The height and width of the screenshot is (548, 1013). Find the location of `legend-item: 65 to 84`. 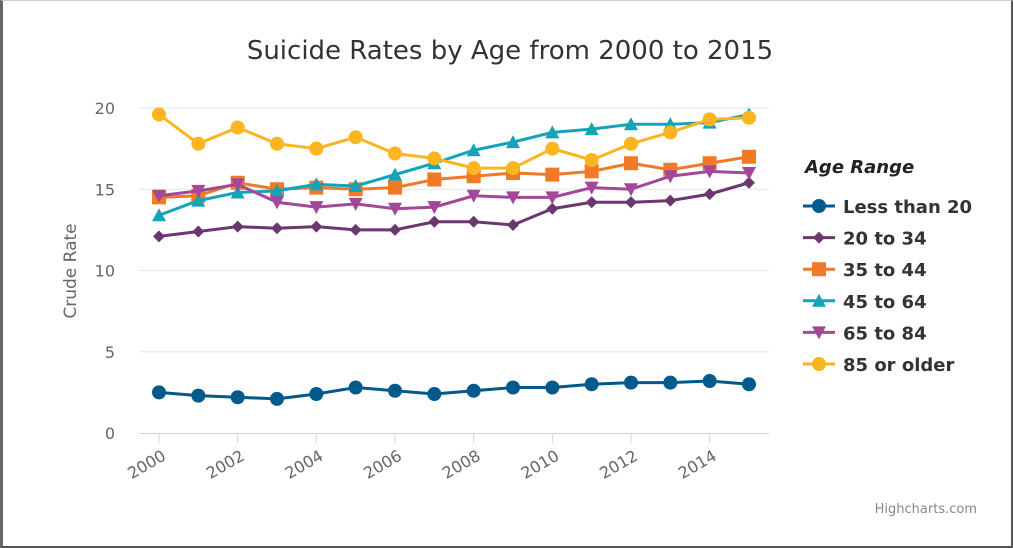

legend-item: 65 to 84 is located at coordinates (865, 333).